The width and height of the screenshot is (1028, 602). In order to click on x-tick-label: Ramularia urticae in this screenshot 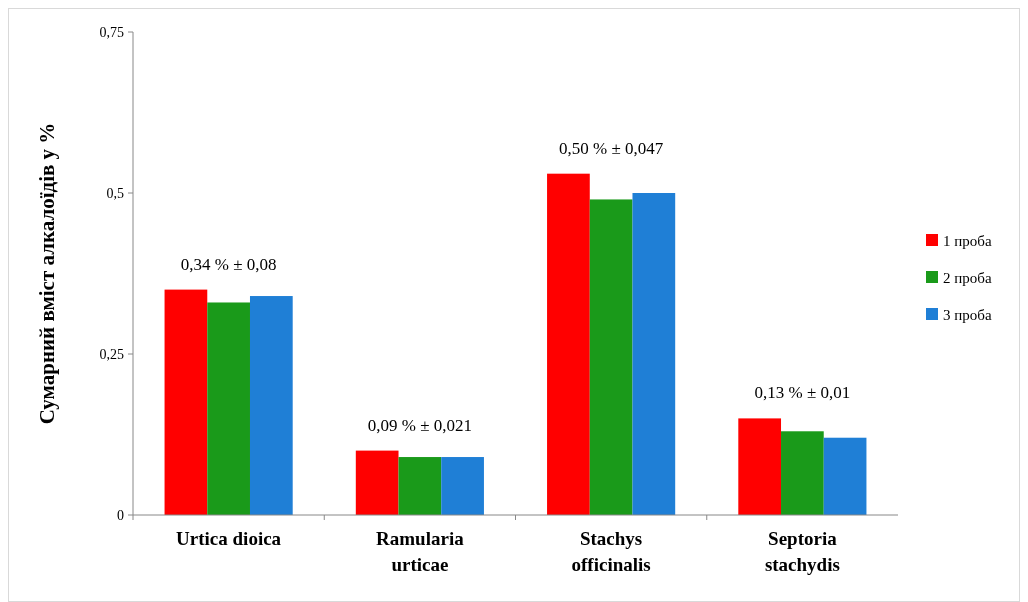, I will do `click(420, 551)`.